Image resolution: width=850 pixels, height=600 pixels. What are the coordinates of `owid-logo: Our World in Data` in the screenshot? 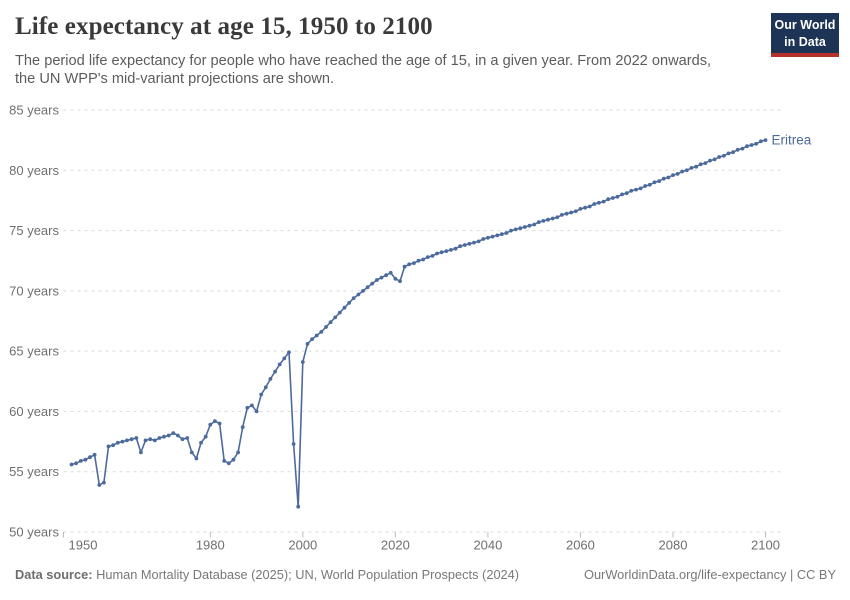 It's located at (805, 35).